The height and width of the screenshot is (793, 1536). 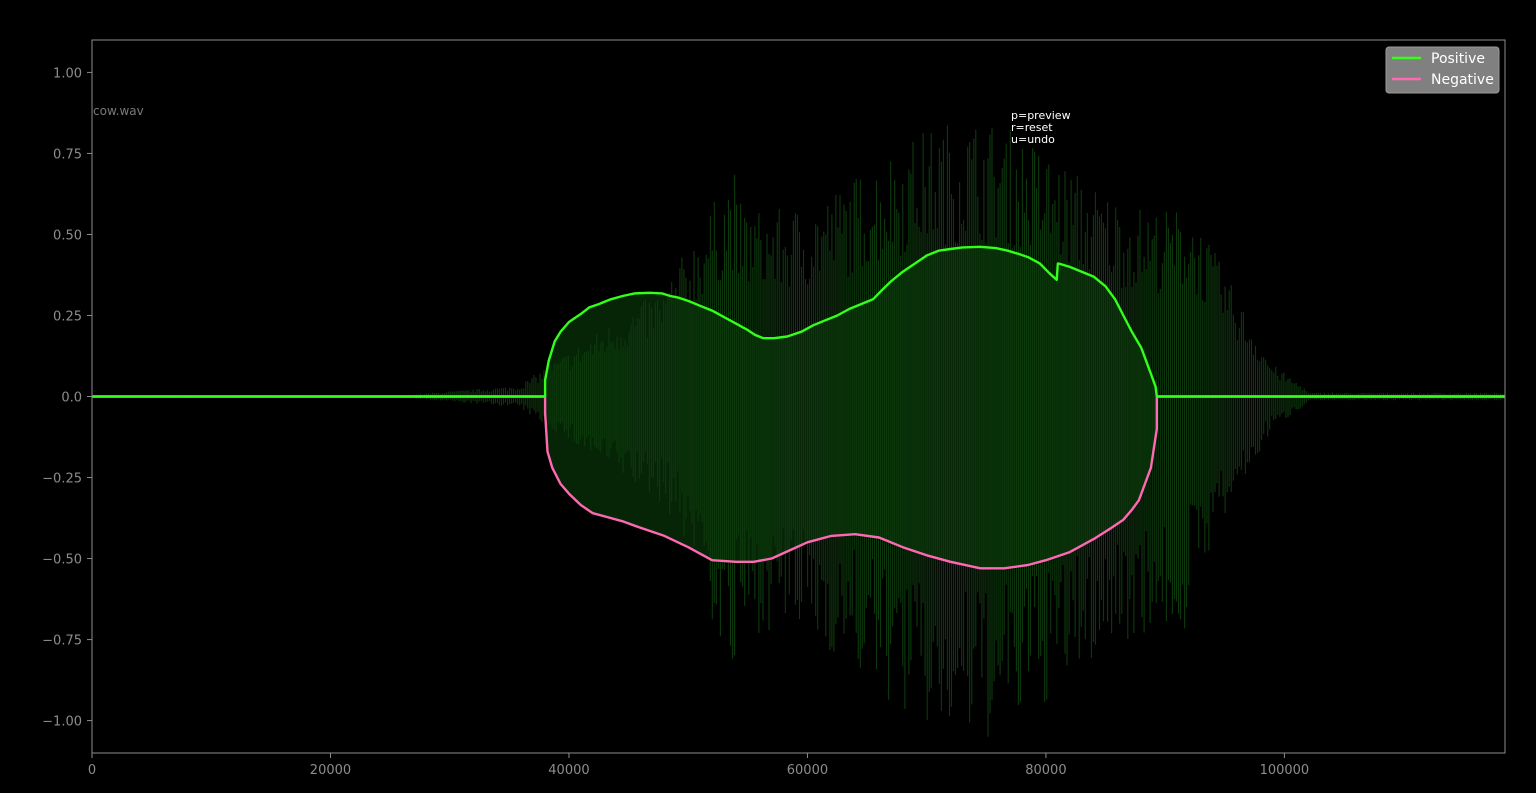 What do you see at coordinates (1045, 770) in the screenshot?
I see `x-tick-label: 80000` at bounding box center [1045, 770].